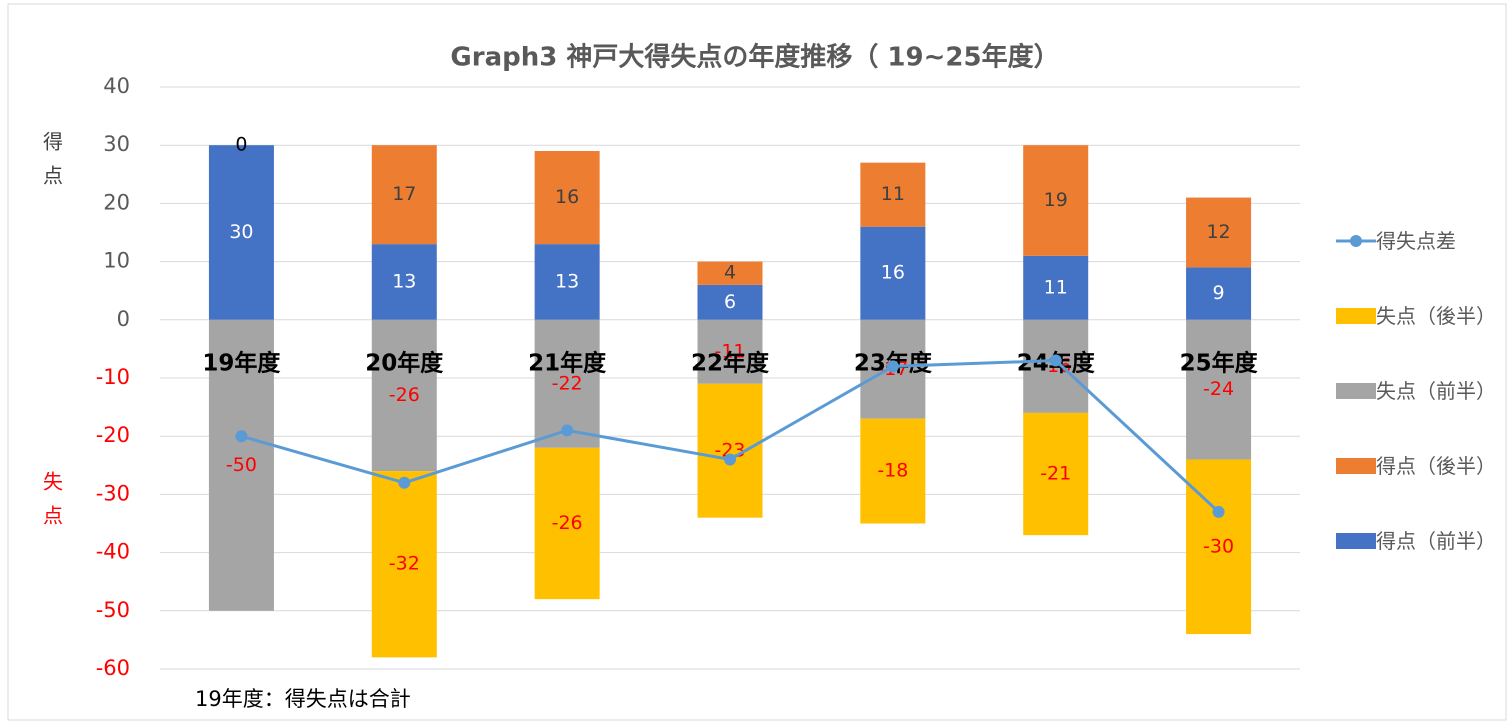 Image resolution: width=1508 pixels, height=723 pixels. What do you see at coordinates (241, 363) in the screenshot?
I see `x-tick-label: 19年度` at bounding box center [241, 363].